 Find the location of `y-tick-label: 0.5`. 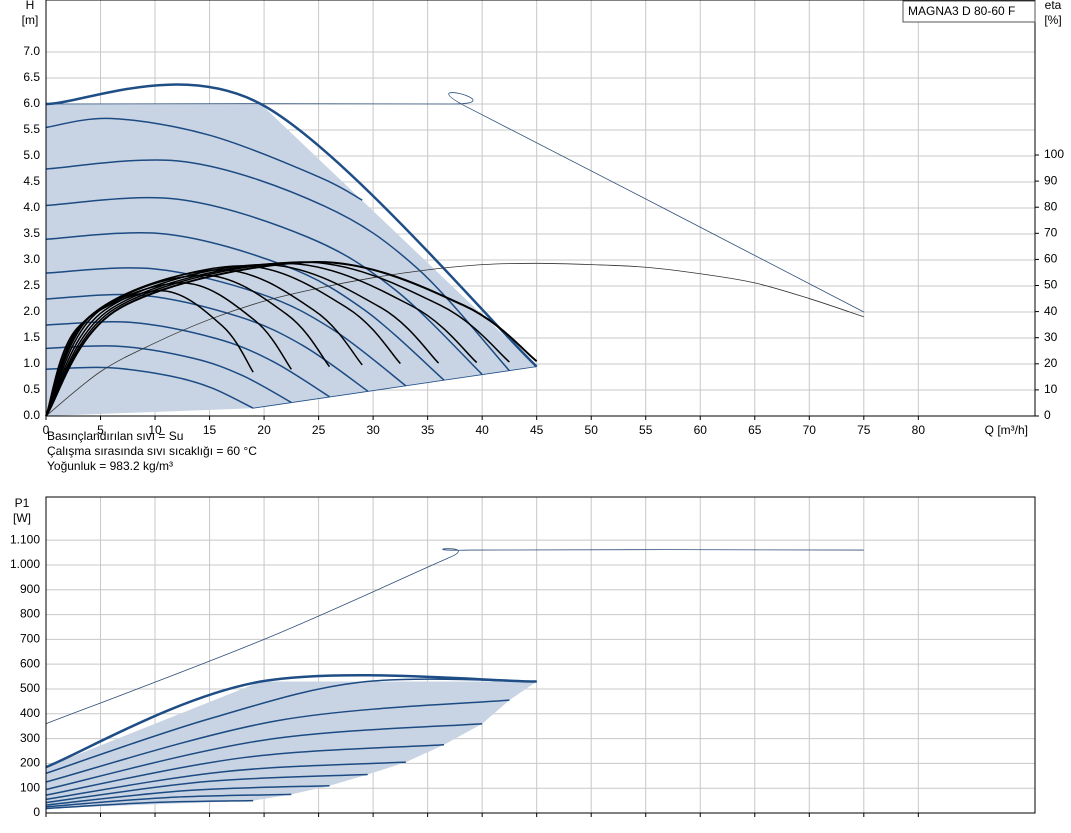

y-tick-label: 0.5 is located at coordinates (31, 389).